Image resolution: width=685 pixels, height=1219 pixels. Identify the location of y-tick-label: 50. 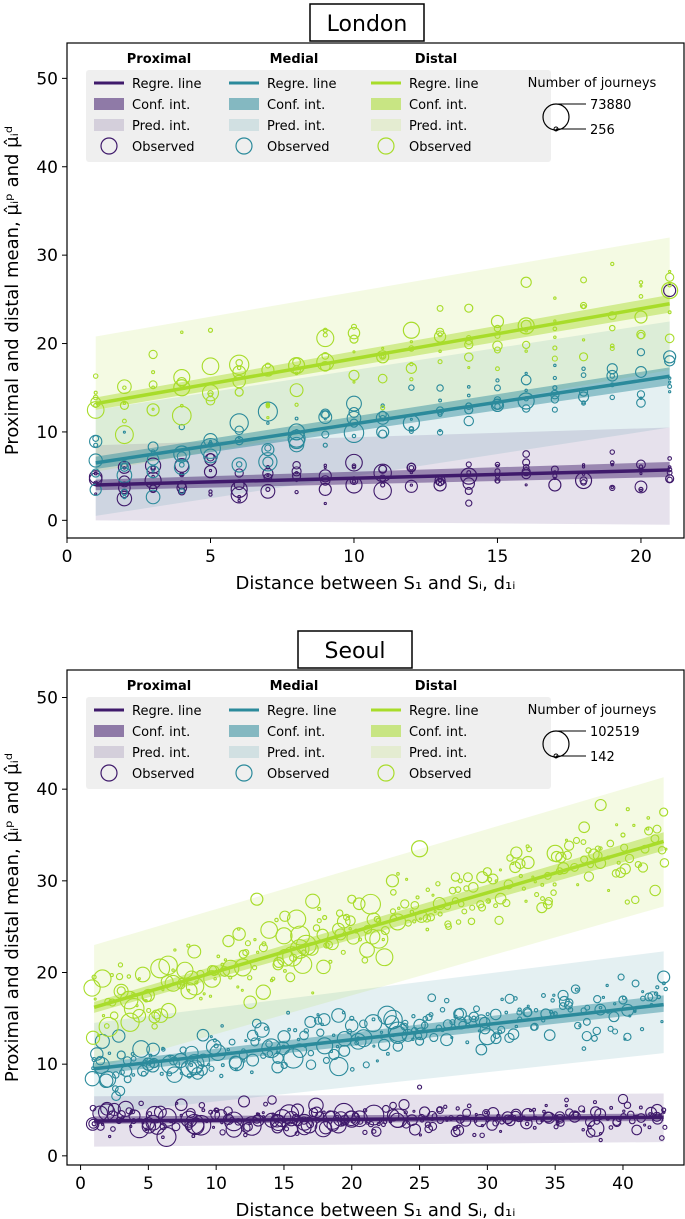
(47, 699).